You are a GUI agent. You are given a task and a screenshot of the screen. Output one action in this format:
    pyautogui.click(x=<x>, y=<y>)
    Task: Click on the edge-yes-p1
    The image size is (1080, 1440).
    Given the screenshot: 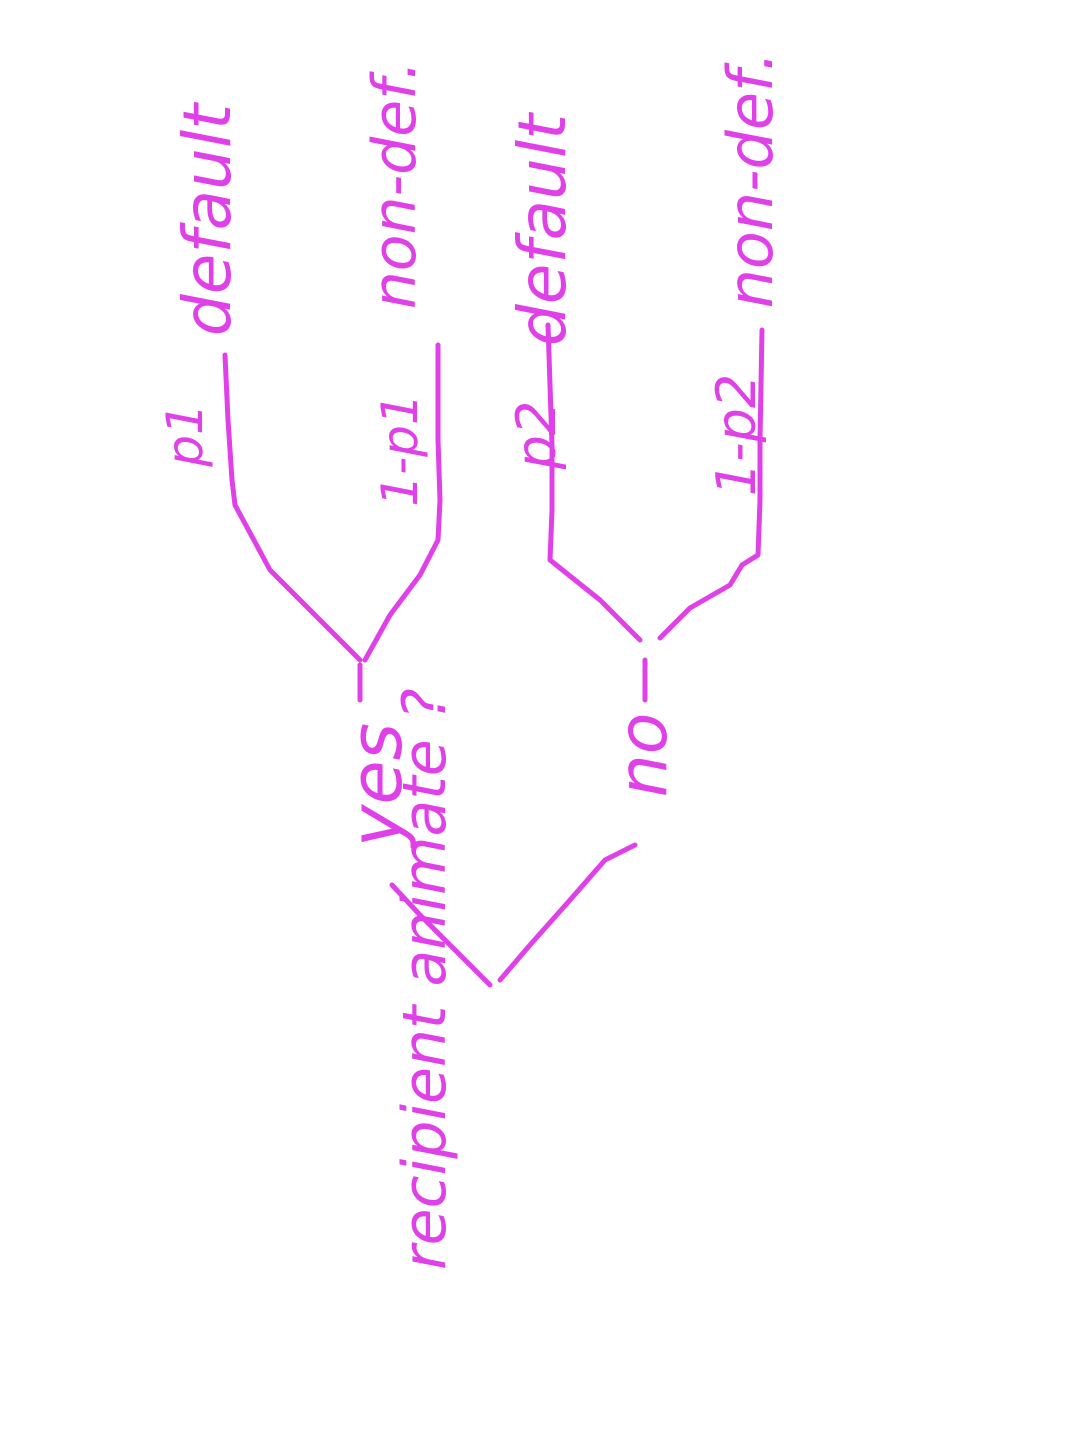 What is the action you would take?
    pyautogui.click(x=292, y=507)
    